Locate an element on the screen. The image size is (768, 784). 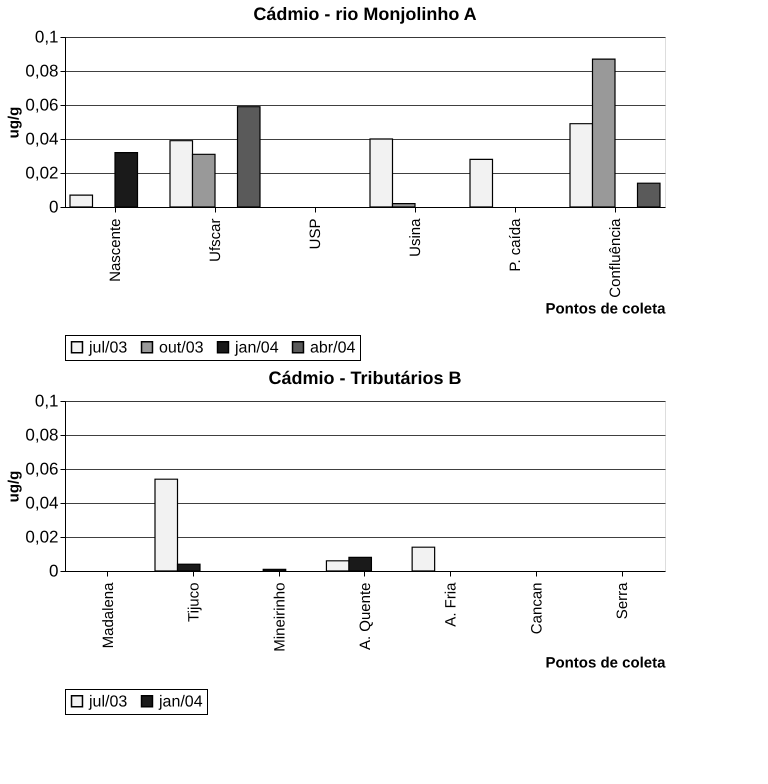
x-tick-label: Usina is located at coordinates (415, 237).